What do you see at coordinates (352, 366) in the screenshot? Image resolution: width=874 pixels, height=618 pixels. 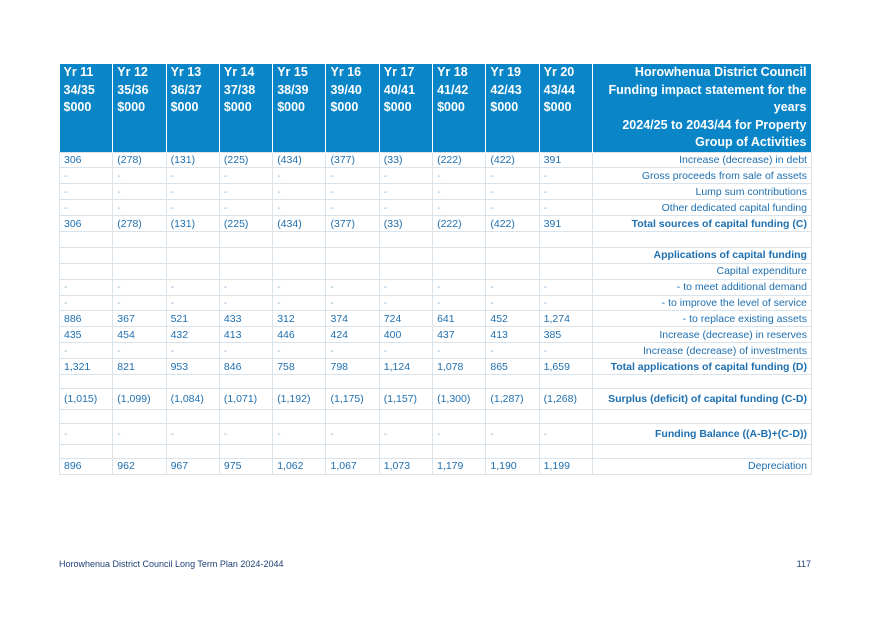 I see `value-cell: 798` at bounding box center [352, 366].